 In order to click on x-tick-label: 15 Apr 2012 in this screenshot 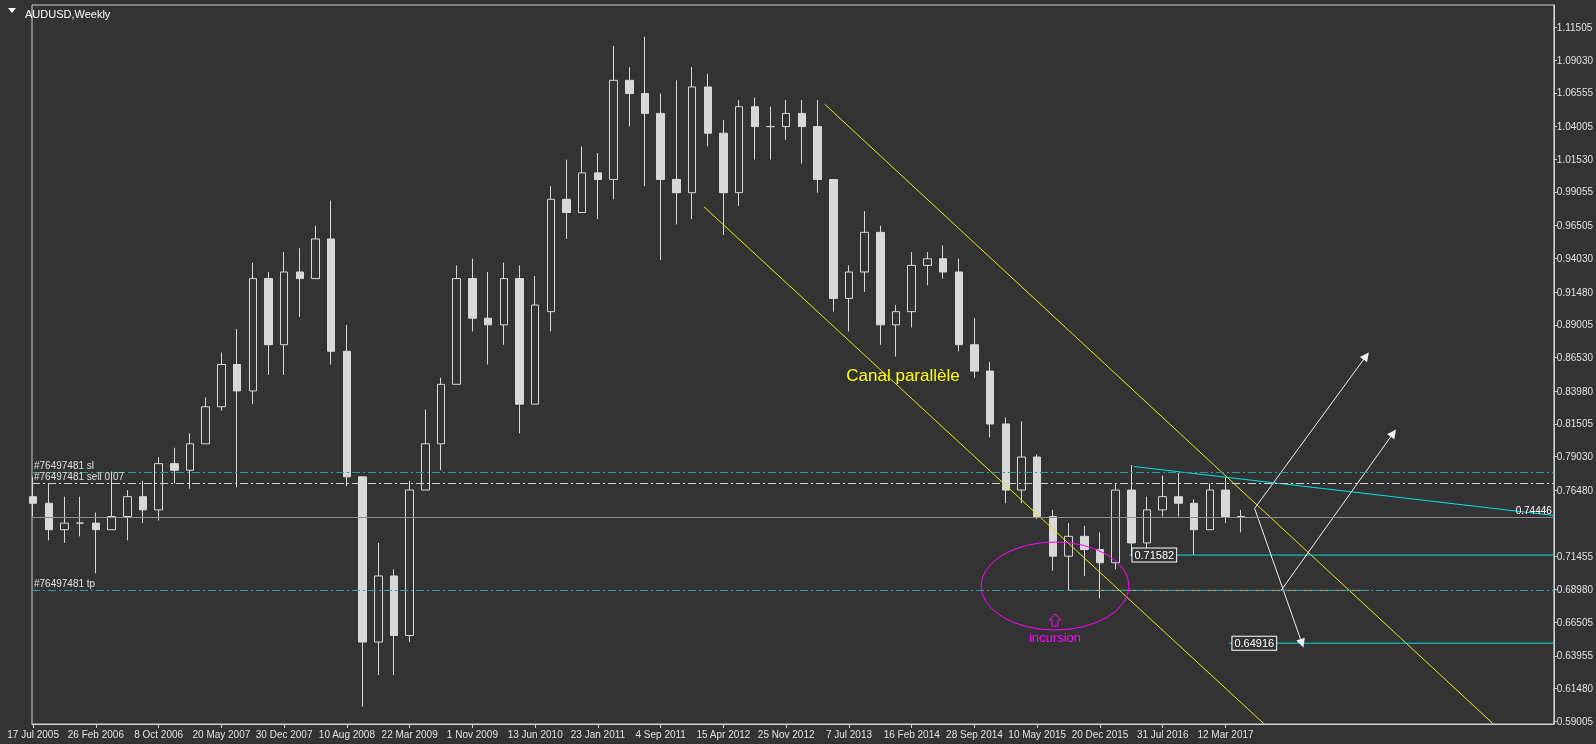, I will do `click(723, 734)`.